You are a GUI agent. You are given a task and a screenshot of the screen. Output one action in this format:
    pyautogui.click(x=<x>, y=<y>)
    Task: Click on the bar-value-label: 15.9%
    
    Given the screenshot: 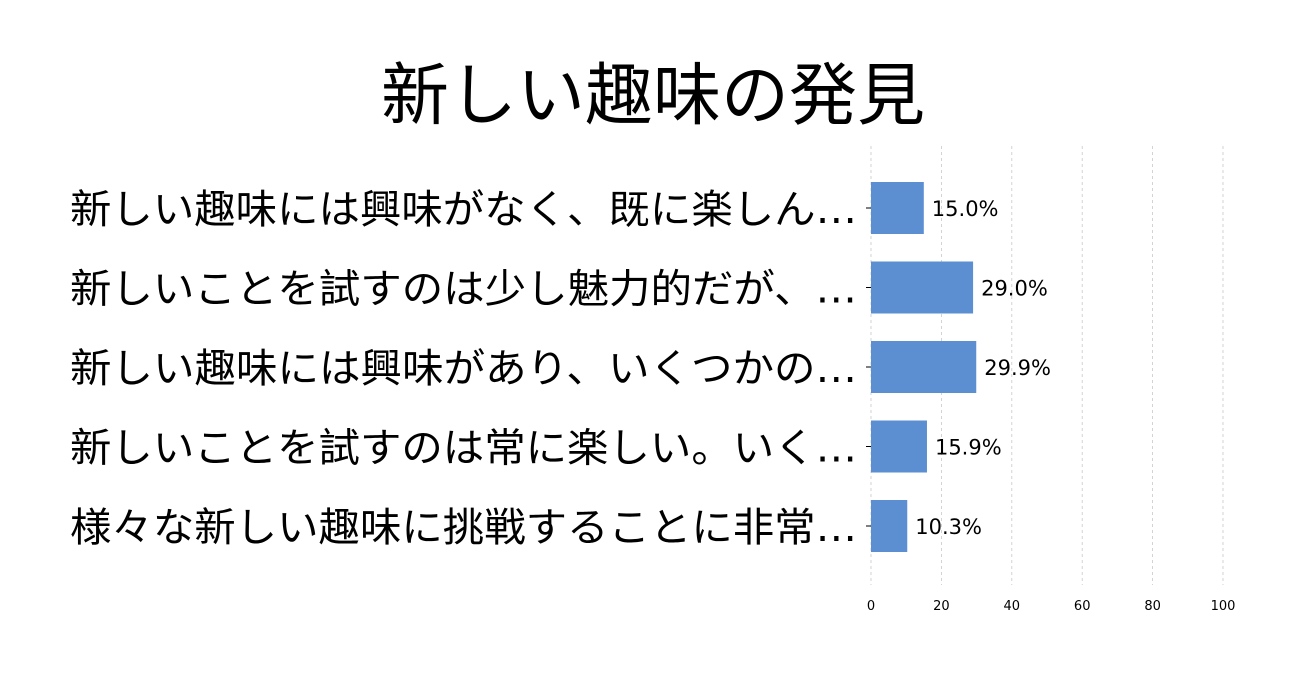 What is the action you would take?
    pyautogui.click(x=968, y=448)
    